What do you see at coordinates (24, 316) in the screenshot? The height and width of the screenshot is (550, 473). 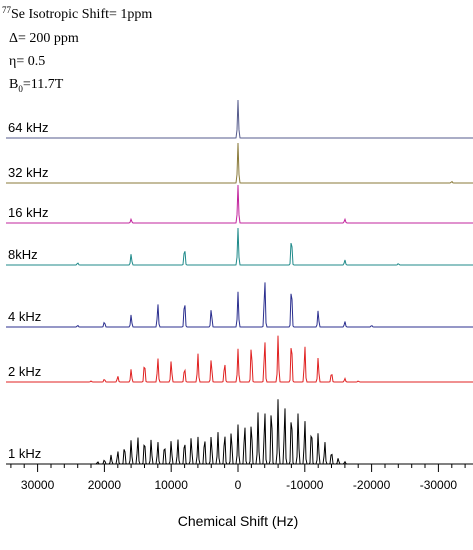 I see `series-label: 4 kHz` at bounding box center [24, 316].